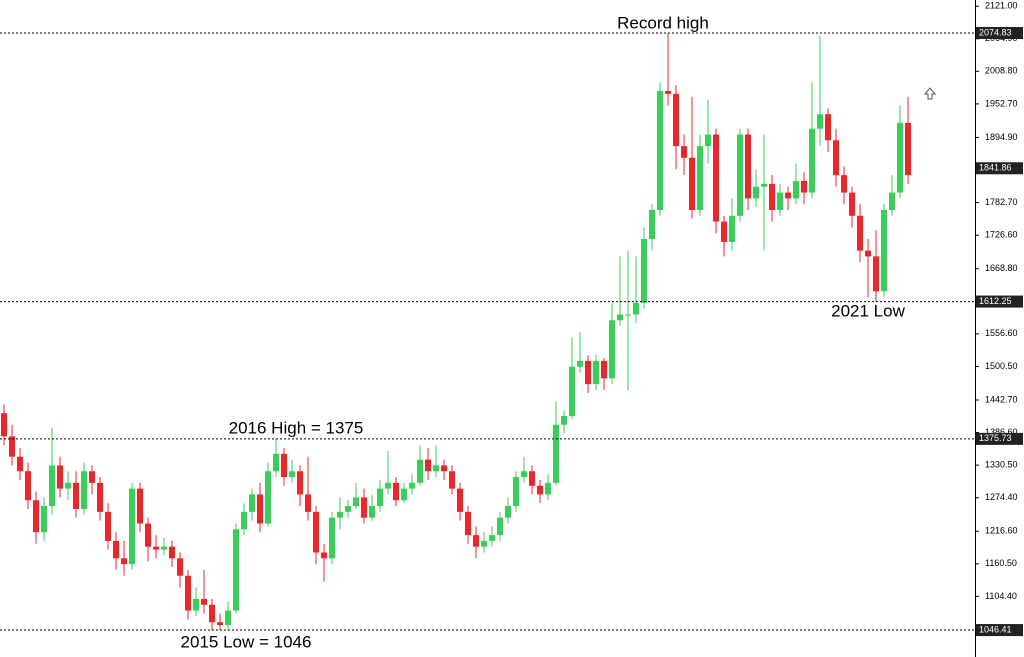  I want to click on y-tick-label: 1160.50, so click(1001, 563).